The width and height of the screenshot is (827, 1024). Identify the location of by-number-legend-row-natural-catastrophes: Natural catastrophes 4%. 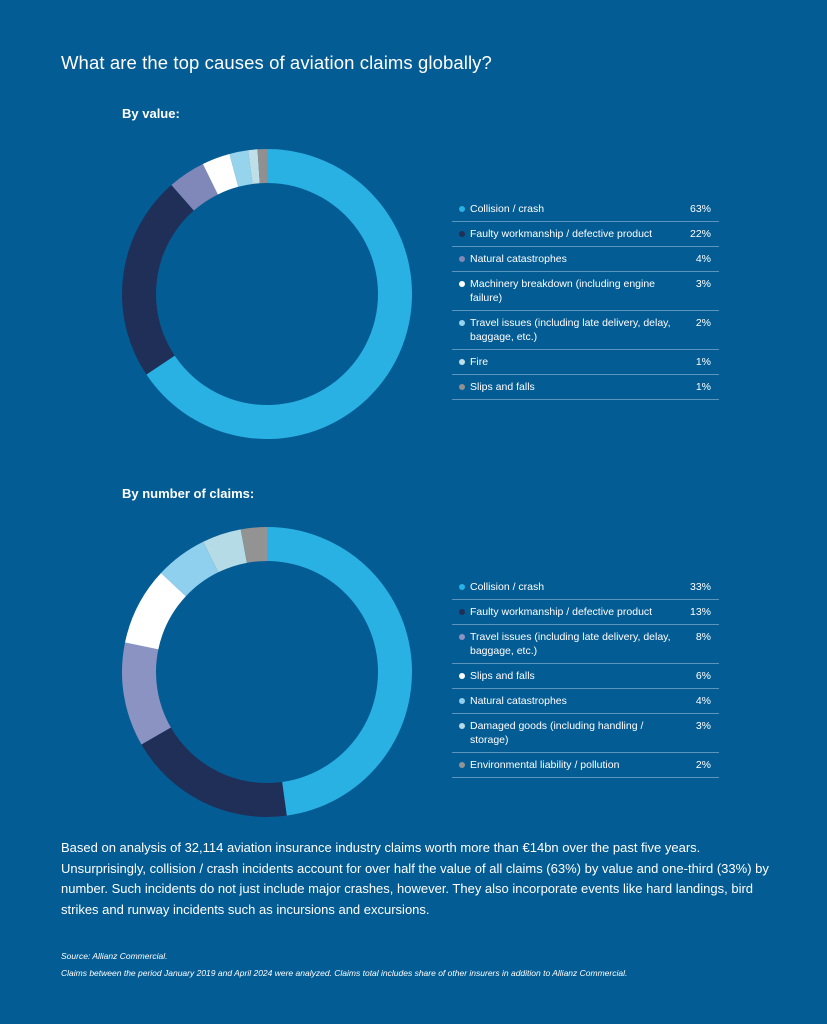
(585, 701).